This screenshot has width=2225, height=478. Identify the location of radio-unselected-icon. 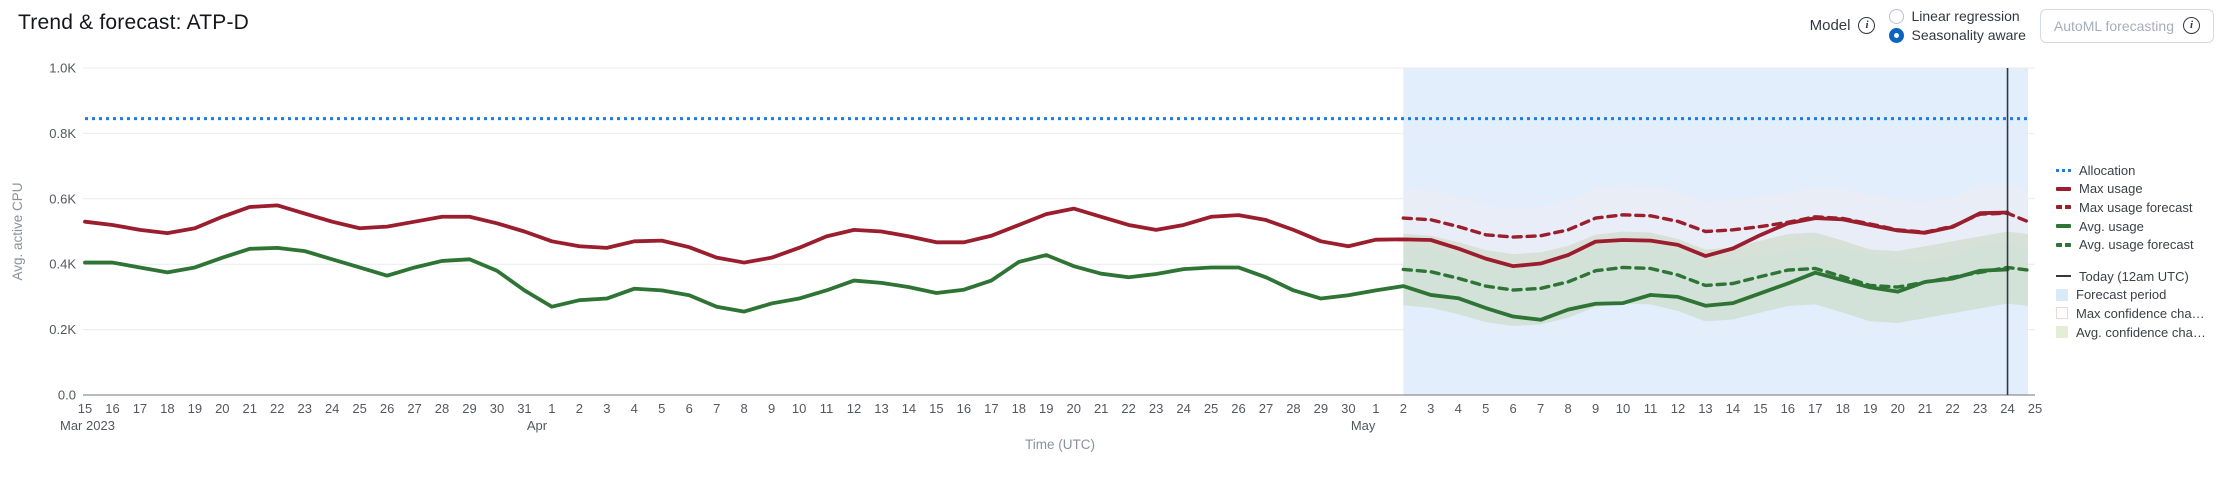
(1897, 16).